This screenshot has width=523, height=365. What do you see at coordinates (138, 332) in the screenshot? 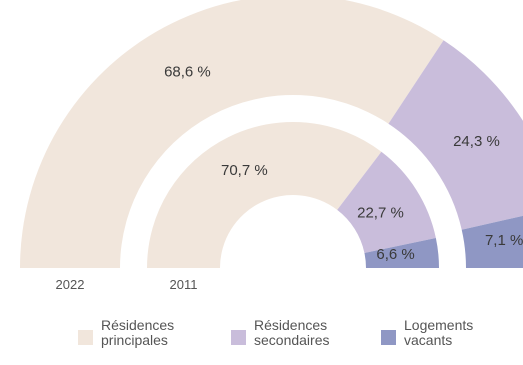
I see `legend-label: Résidences principales` at bounding box center [138, 332].